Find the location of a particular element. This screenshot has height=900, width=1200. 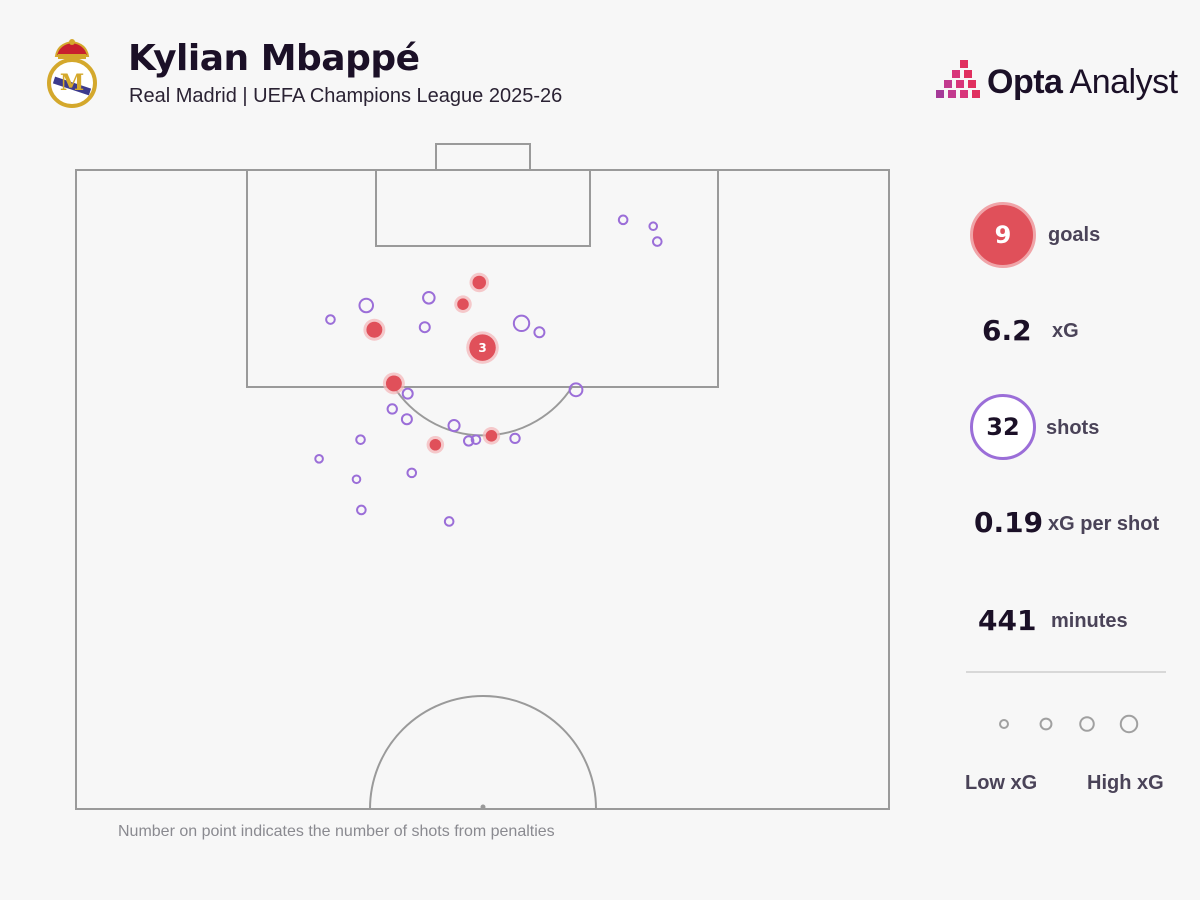

centre-circle is located at coordinates (483, 752).